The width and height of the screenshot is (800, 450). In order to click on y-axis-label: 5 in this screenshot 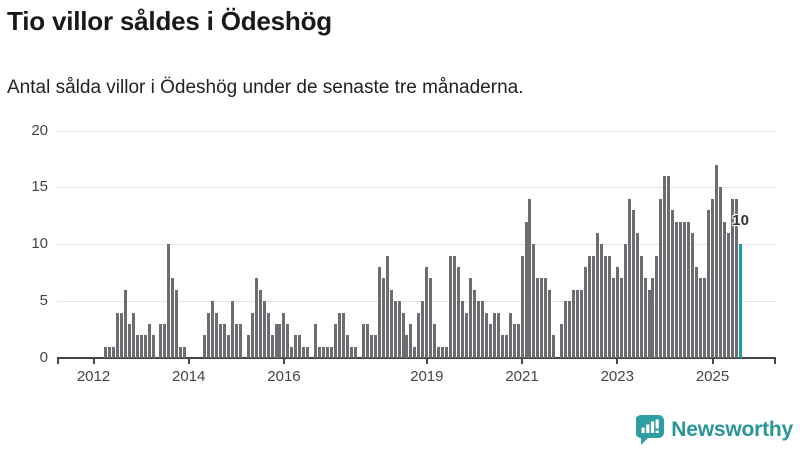, I will do `click(43, 301)`.